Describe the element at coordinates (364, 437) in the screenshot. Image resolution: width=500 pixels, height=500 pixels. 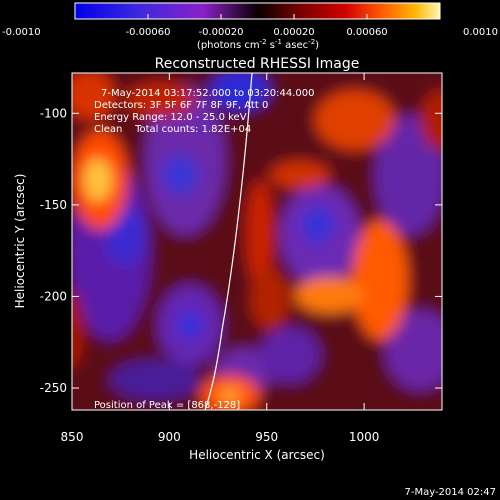
I see `x-tick-label: 1000` at that location.